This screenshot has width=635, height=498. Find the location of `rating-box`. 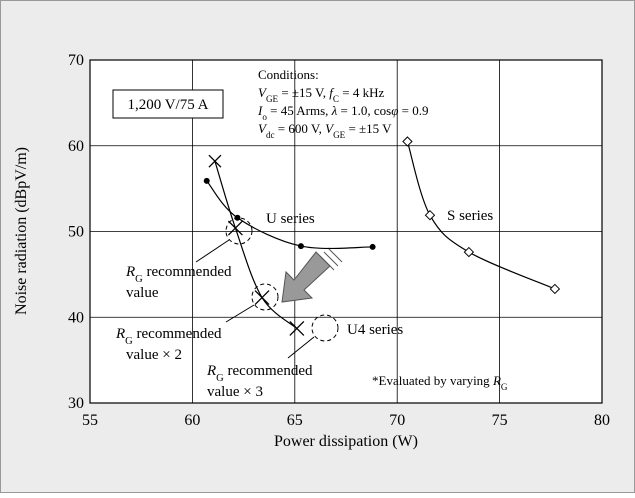

rating-box is located at coordinates (168, 104).